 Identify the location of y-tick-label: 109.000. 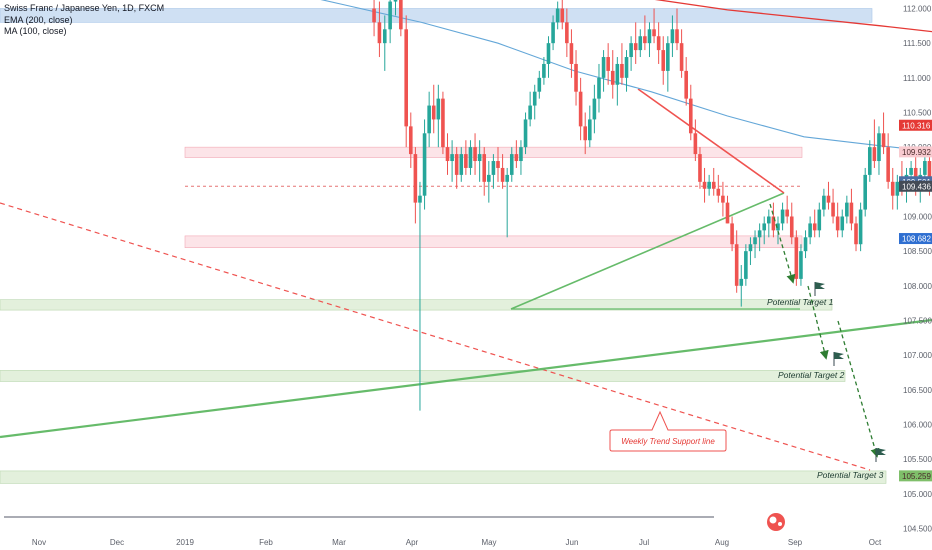
(917, 216).